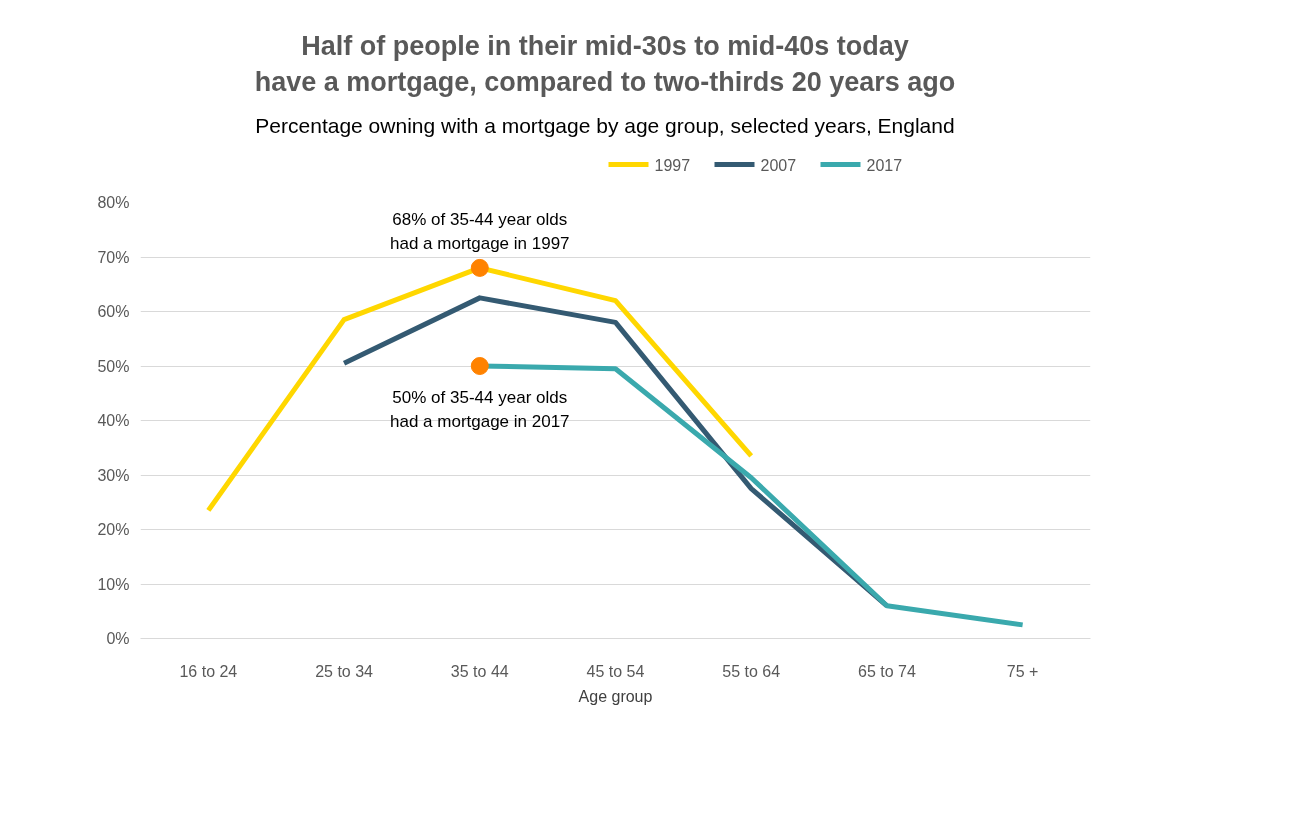 The height and width of the screenshot is (825, 1314). Describe the element at coordinates (887, 671) in the screenshot. I see `x-tick-label: 65 to 74` at that location.